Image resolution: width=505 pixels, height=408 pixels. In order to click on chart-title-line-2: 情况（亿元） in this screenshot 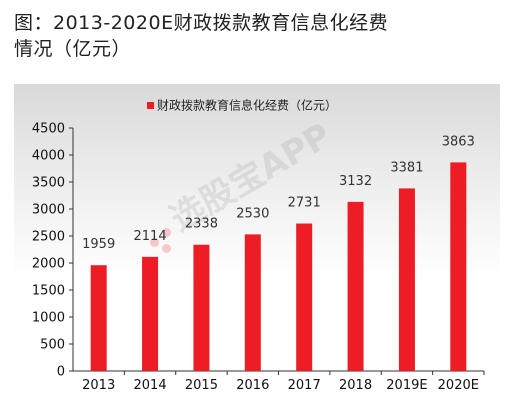, I will do `click(73, 49)`.